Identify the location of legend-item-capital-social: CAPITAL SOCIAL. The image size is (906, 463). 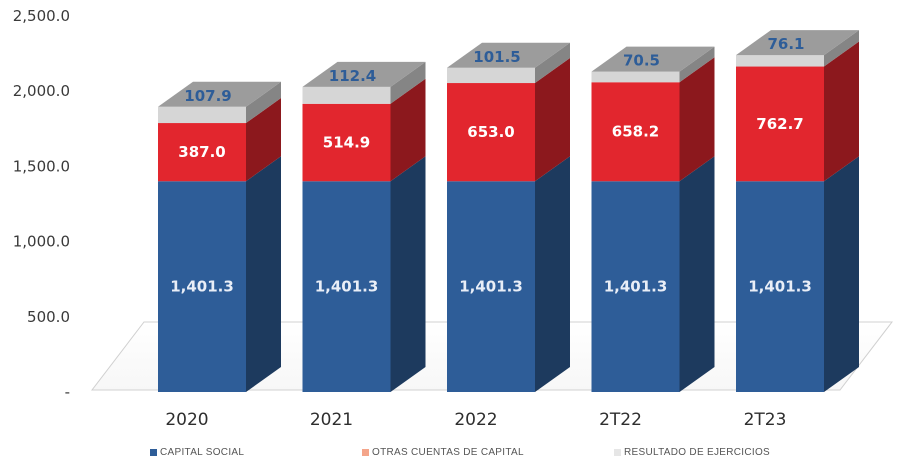
(256, 452).